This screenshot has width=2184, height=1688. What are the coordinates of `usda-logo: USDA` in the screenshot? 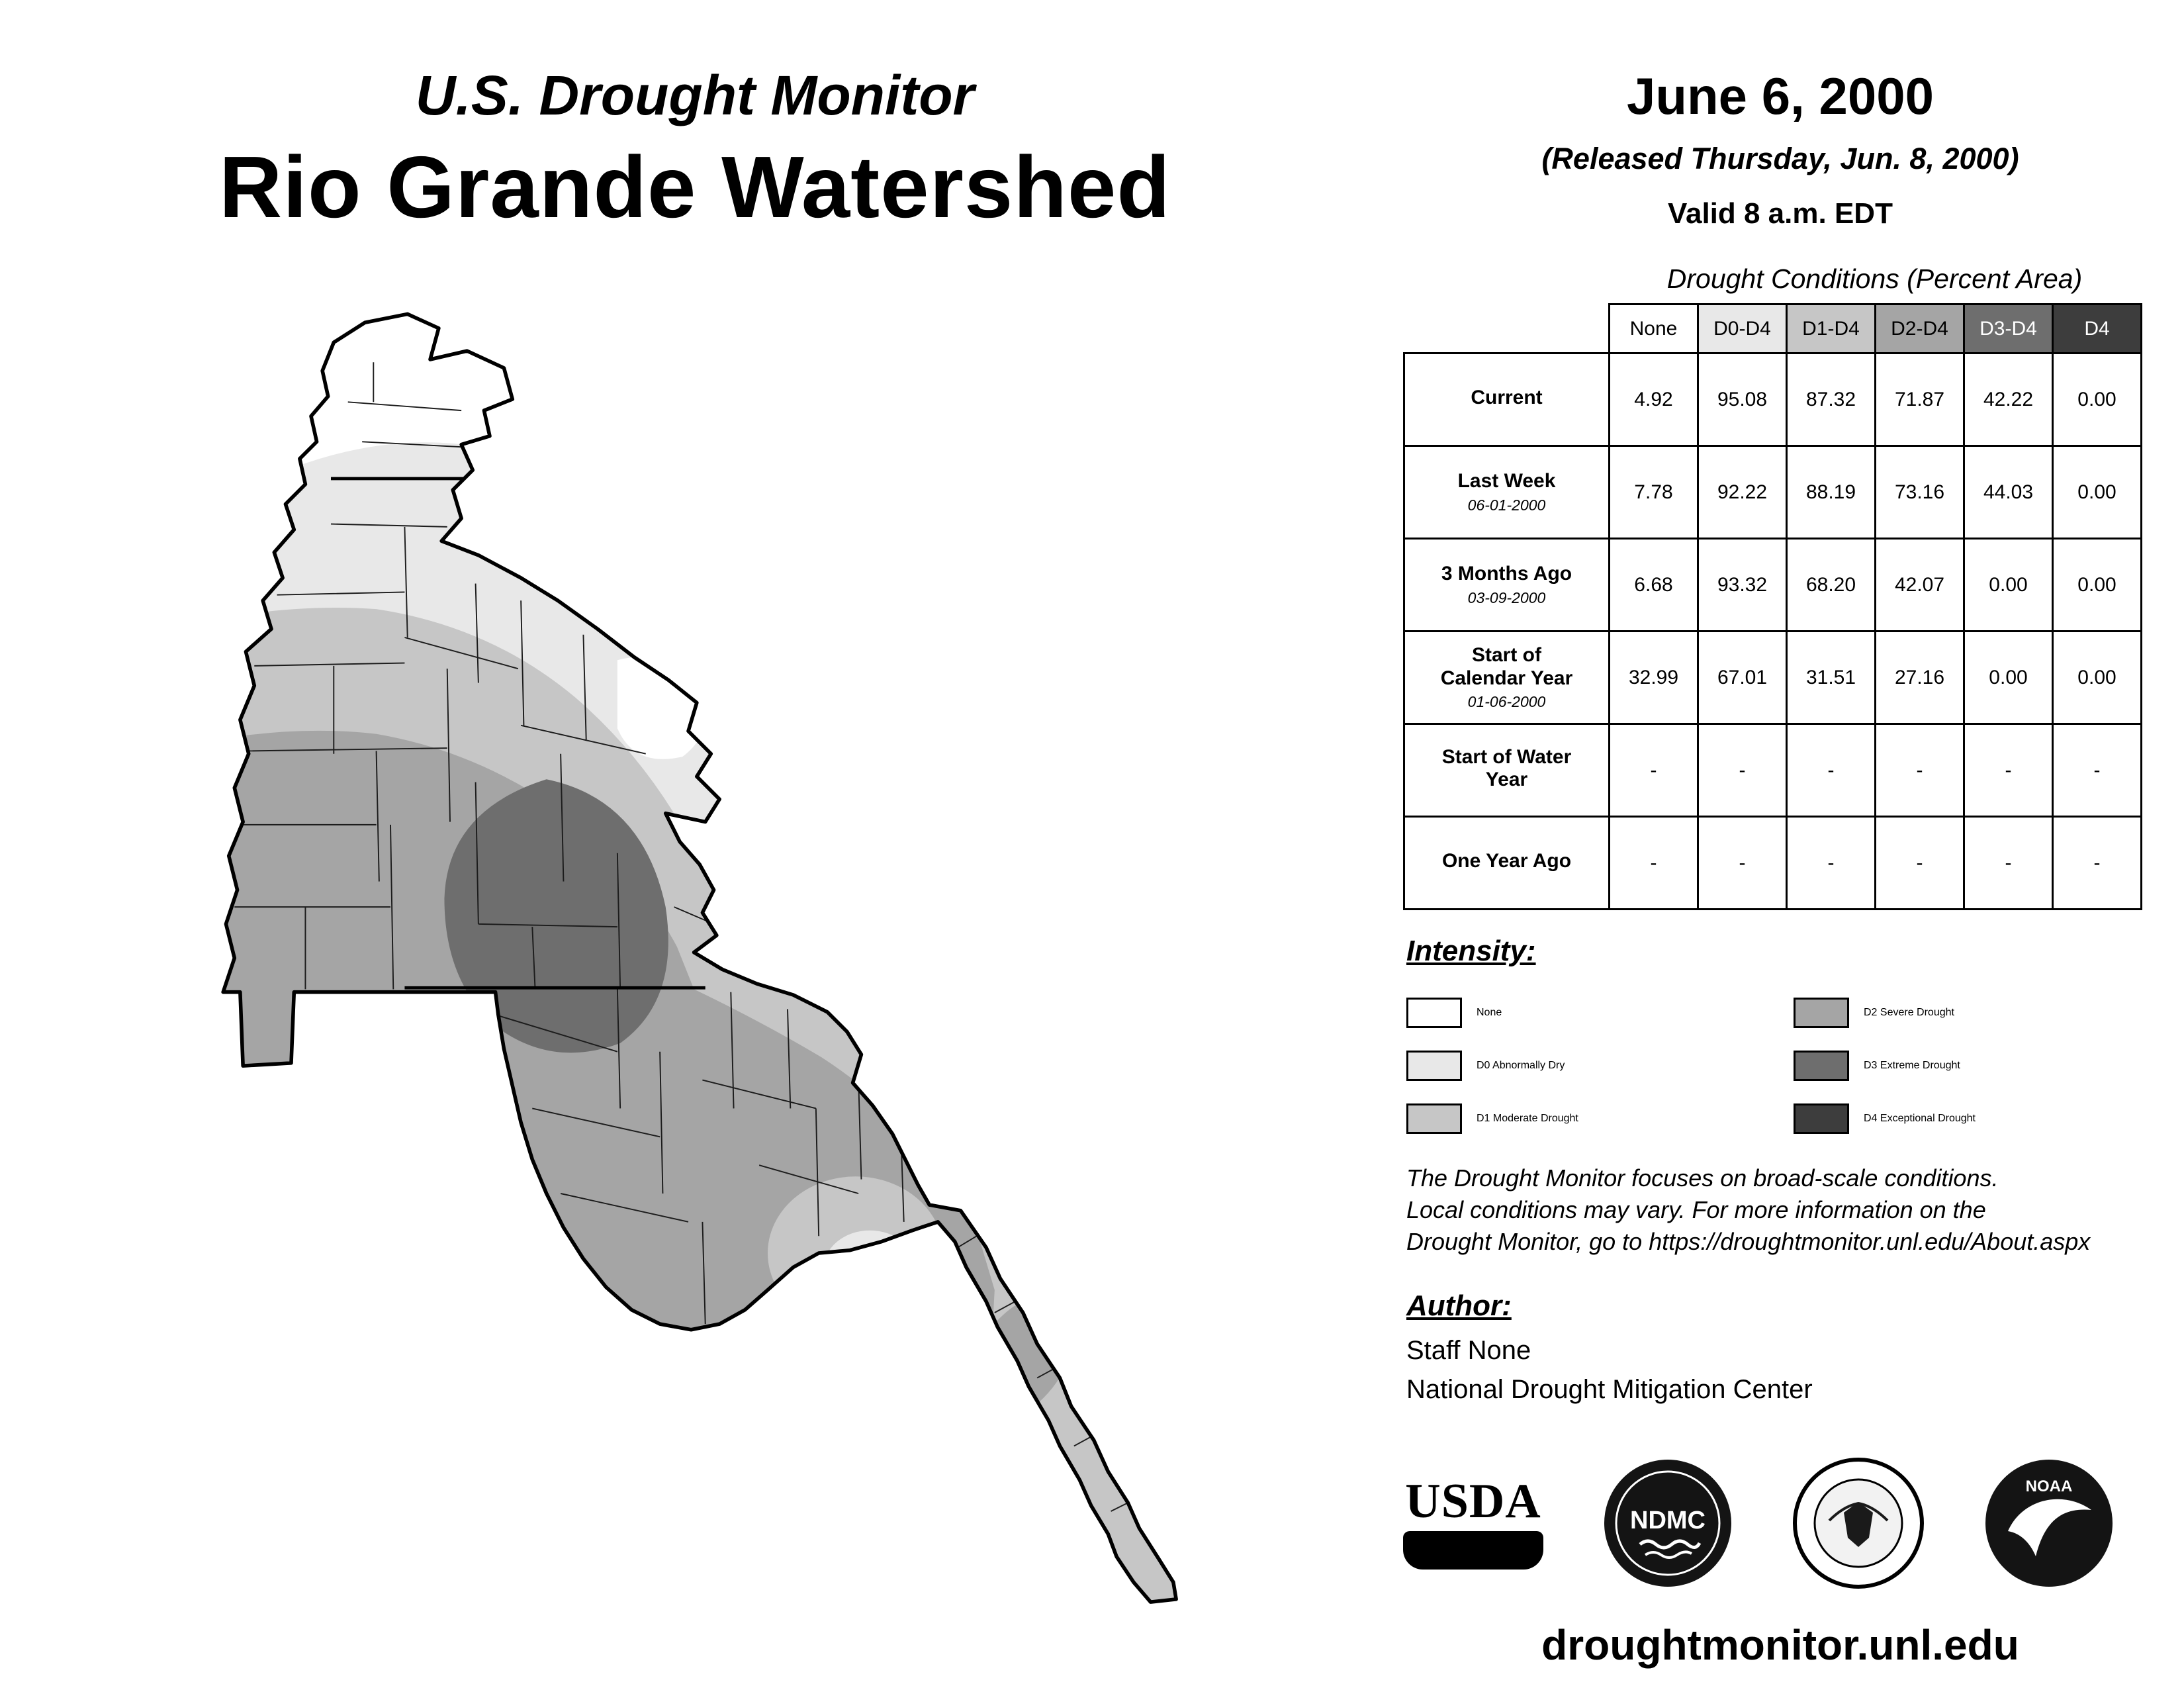 It's located at (1473, 1523).